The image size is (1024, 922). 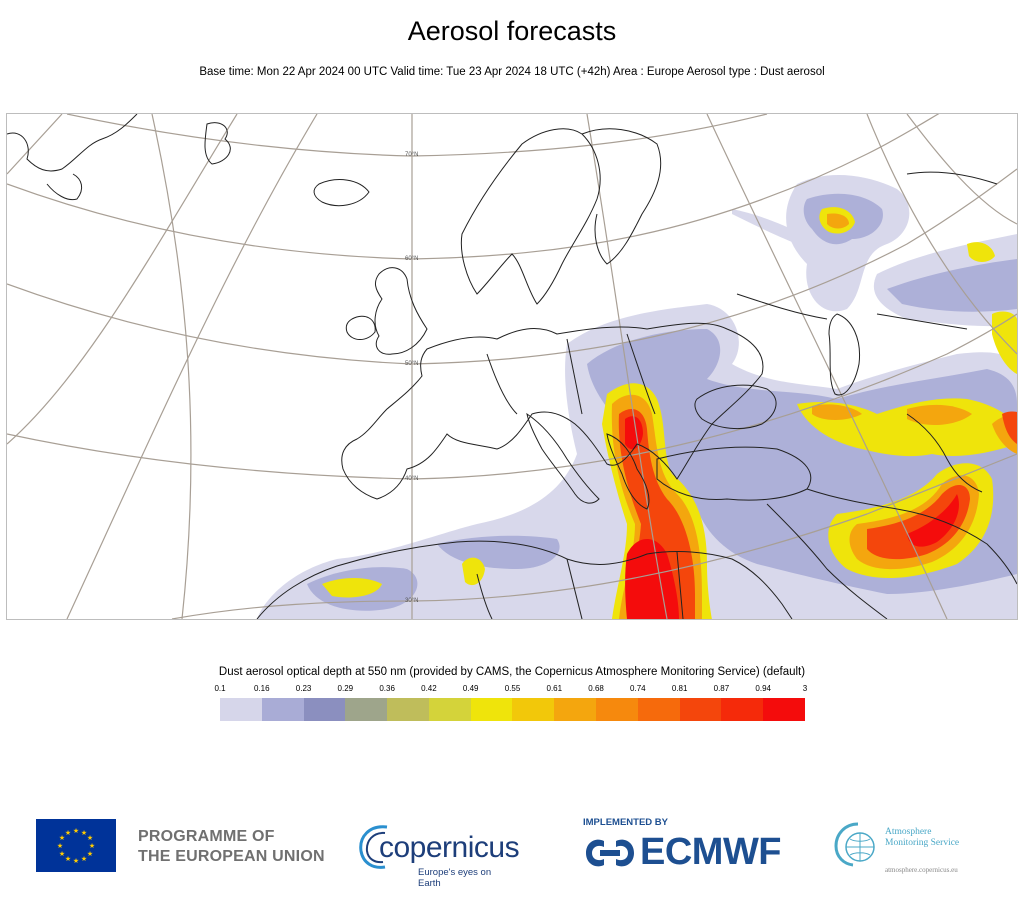 I want to click on eu-programme-text: PROGRAMME OF THE EUROPEAN UNION, so click(x=231, y=847).